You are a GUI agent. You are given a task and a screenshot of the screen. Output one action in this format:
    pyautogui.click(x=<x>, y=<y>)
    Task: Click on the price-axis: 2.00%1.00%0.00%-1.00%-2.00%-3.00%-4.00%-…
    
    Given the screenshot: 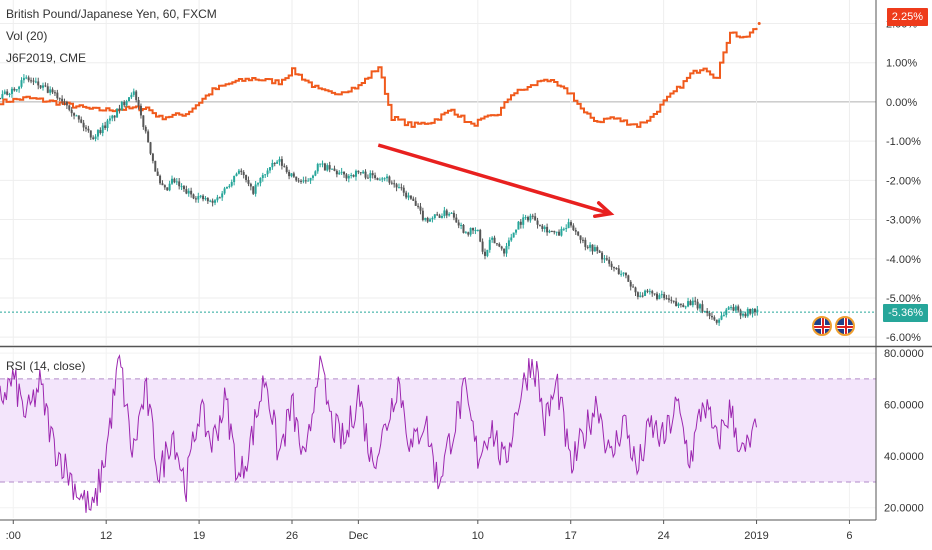 What is the action you would take?
    pyautogui.click(x=903, y=182)
    